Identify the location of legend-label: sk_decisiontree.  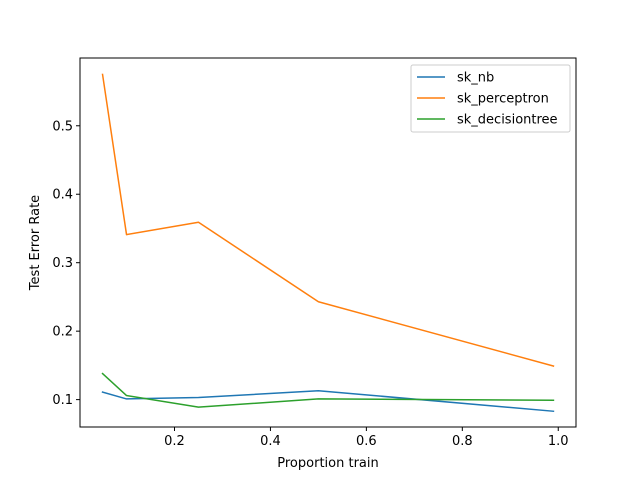
(507, 120).